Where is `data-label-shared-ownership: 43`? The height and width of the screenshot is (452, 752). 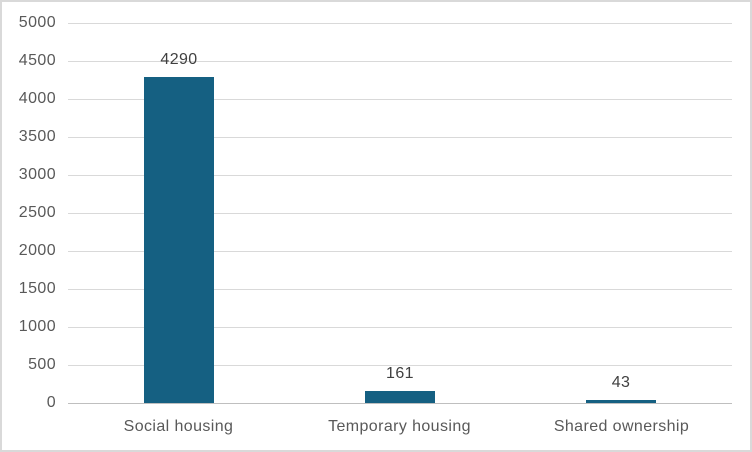
data-label-shared-ownership: 43 is located at coordinates (621, 382).